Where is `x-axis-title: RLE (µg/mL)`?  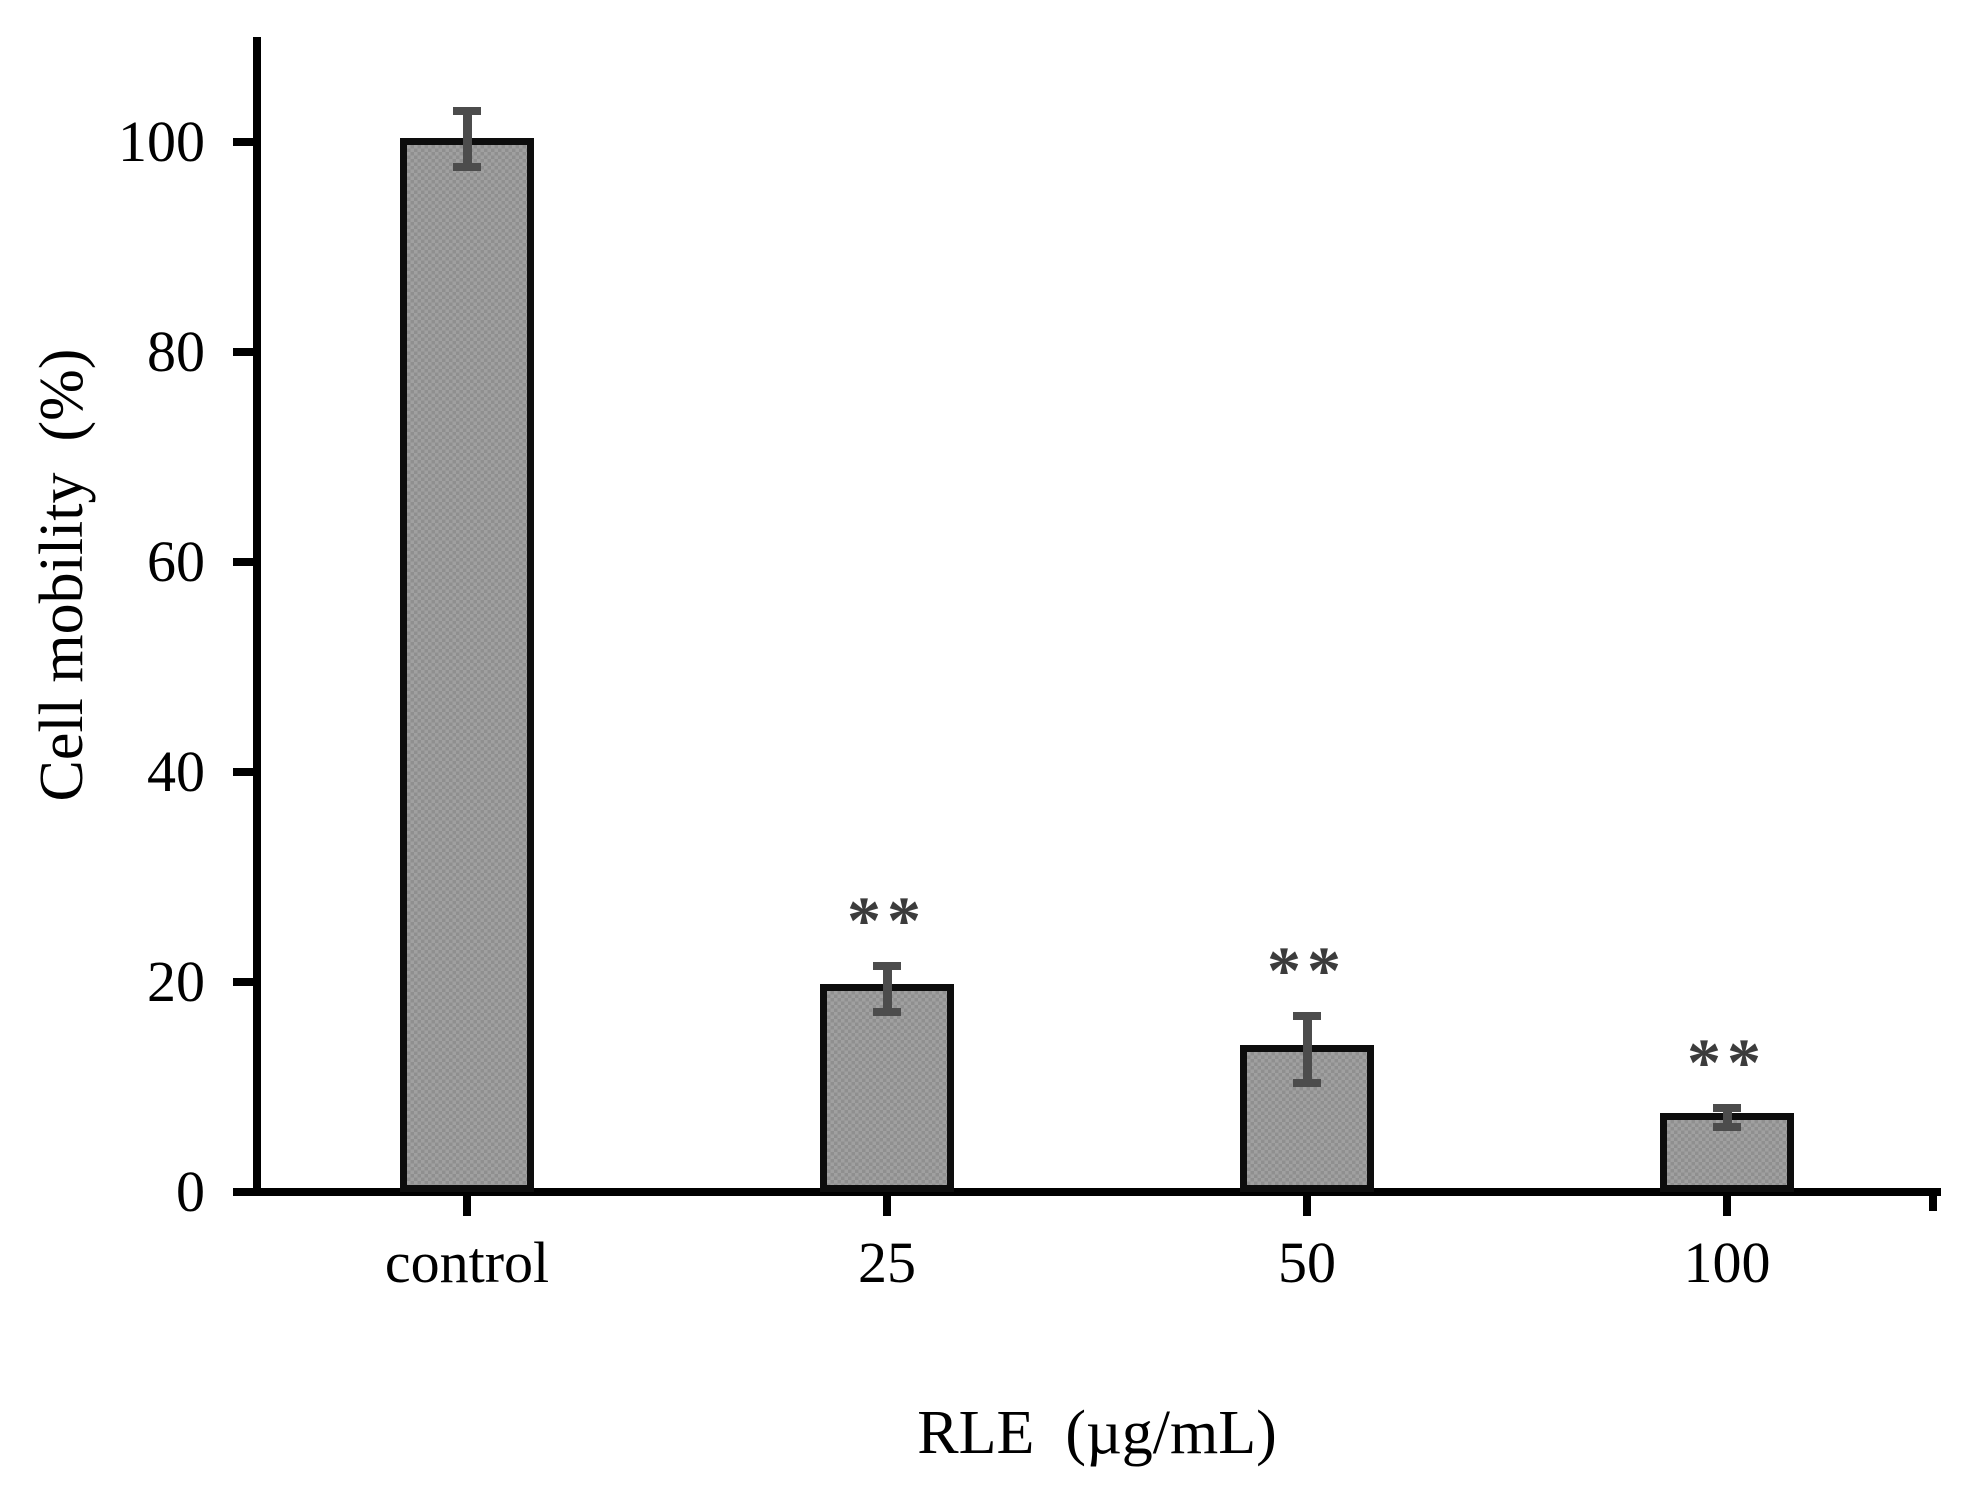
x-axis-title: RLE (µg/mL) is located at coordinates (1097, 1433).